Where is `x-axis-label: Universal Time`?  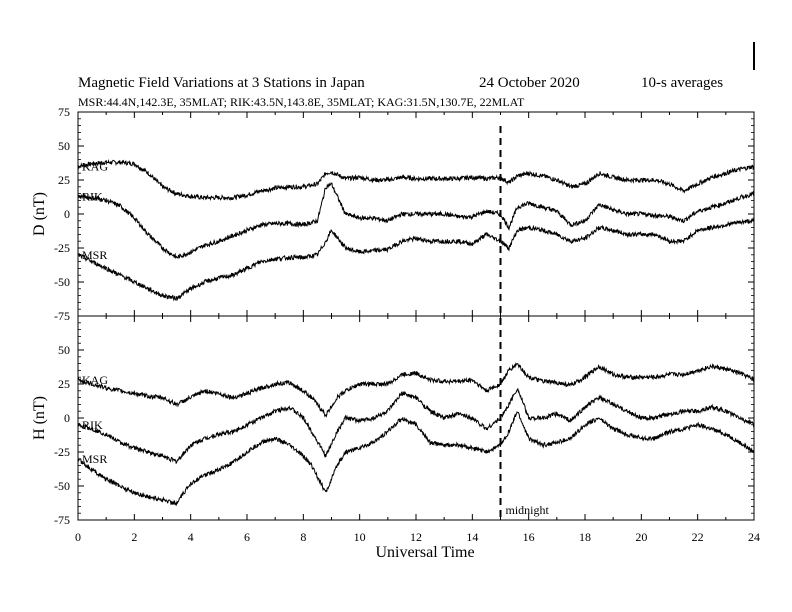 x-axis-label: Universal Time is located at coordinates (424, 552).